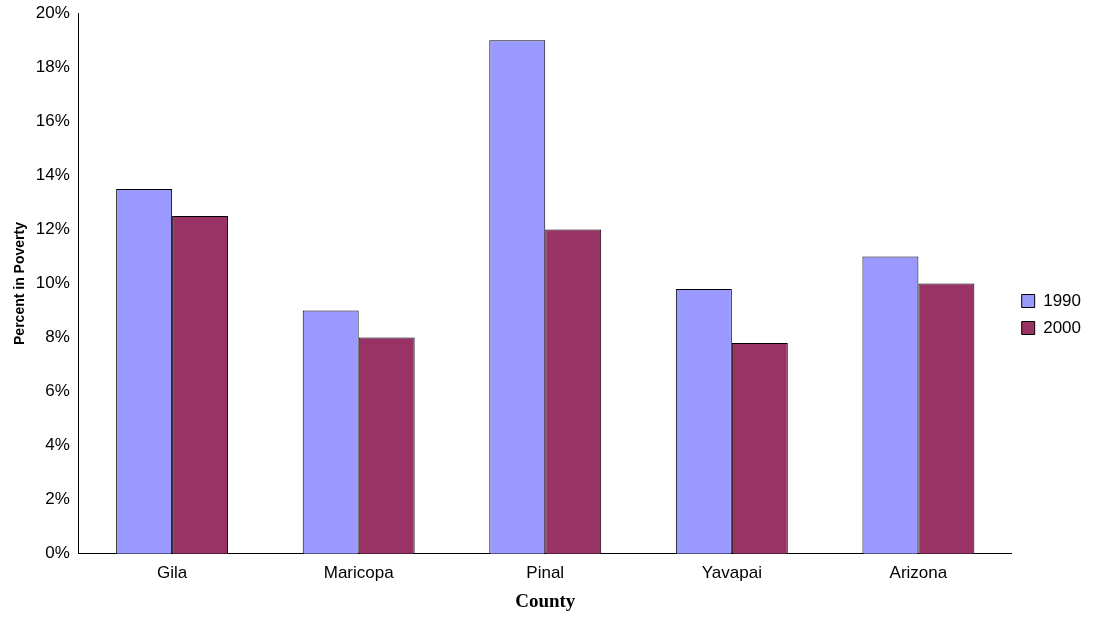  Describe the element at coordinates (1062, 300) in the screenshot. I see `legend-label: 1990` at that location.